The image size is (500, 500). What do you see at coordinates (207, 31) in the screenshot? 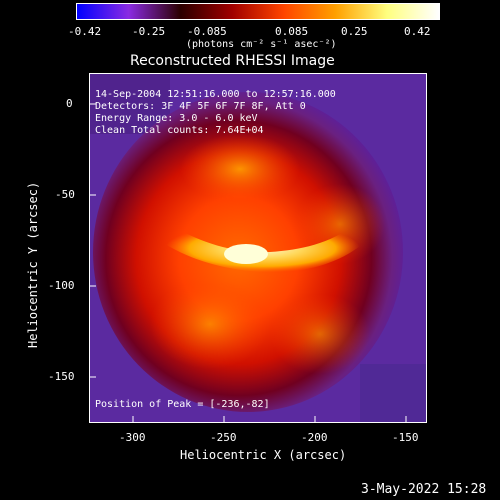
I see `colorbar-tick-label: -0.085` at bounding box center [207, 31].